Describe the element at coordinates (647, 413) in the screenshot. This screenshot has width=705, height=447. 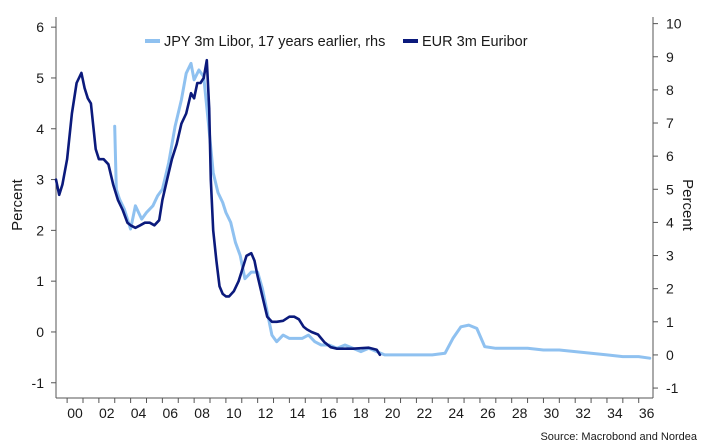
I see `x-tick-label: 36` at that location.